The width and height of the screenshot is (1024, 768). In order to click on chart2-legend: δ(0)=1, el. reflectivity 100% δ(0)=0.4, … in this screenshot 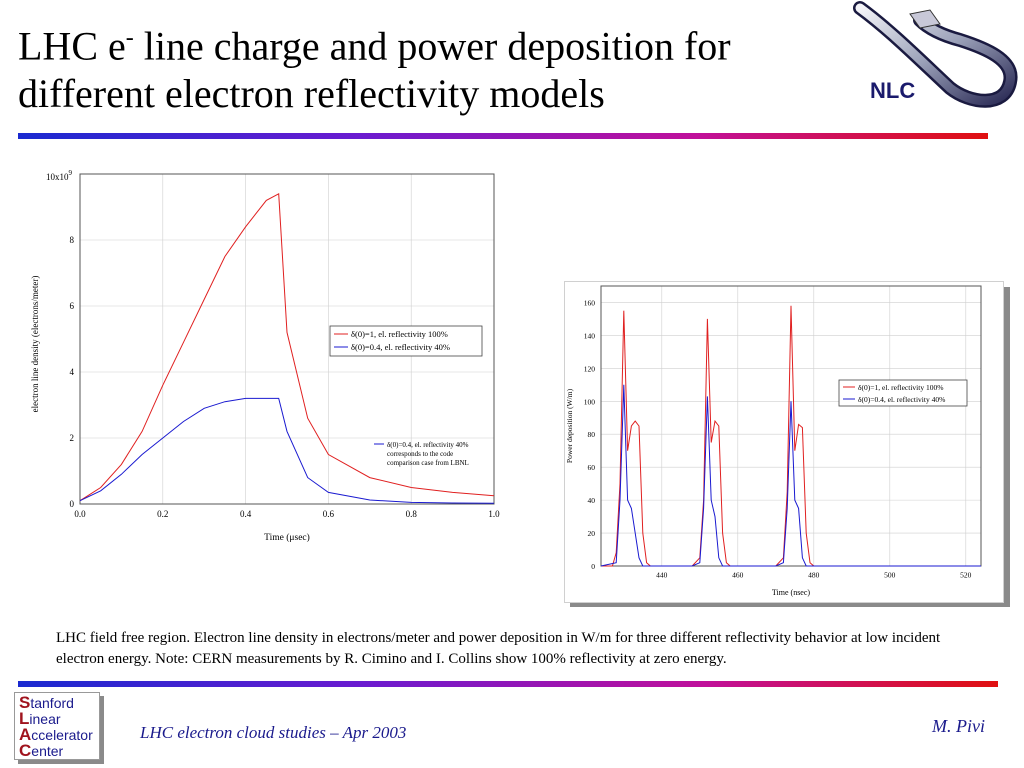, I will do `click(903, 393)`.